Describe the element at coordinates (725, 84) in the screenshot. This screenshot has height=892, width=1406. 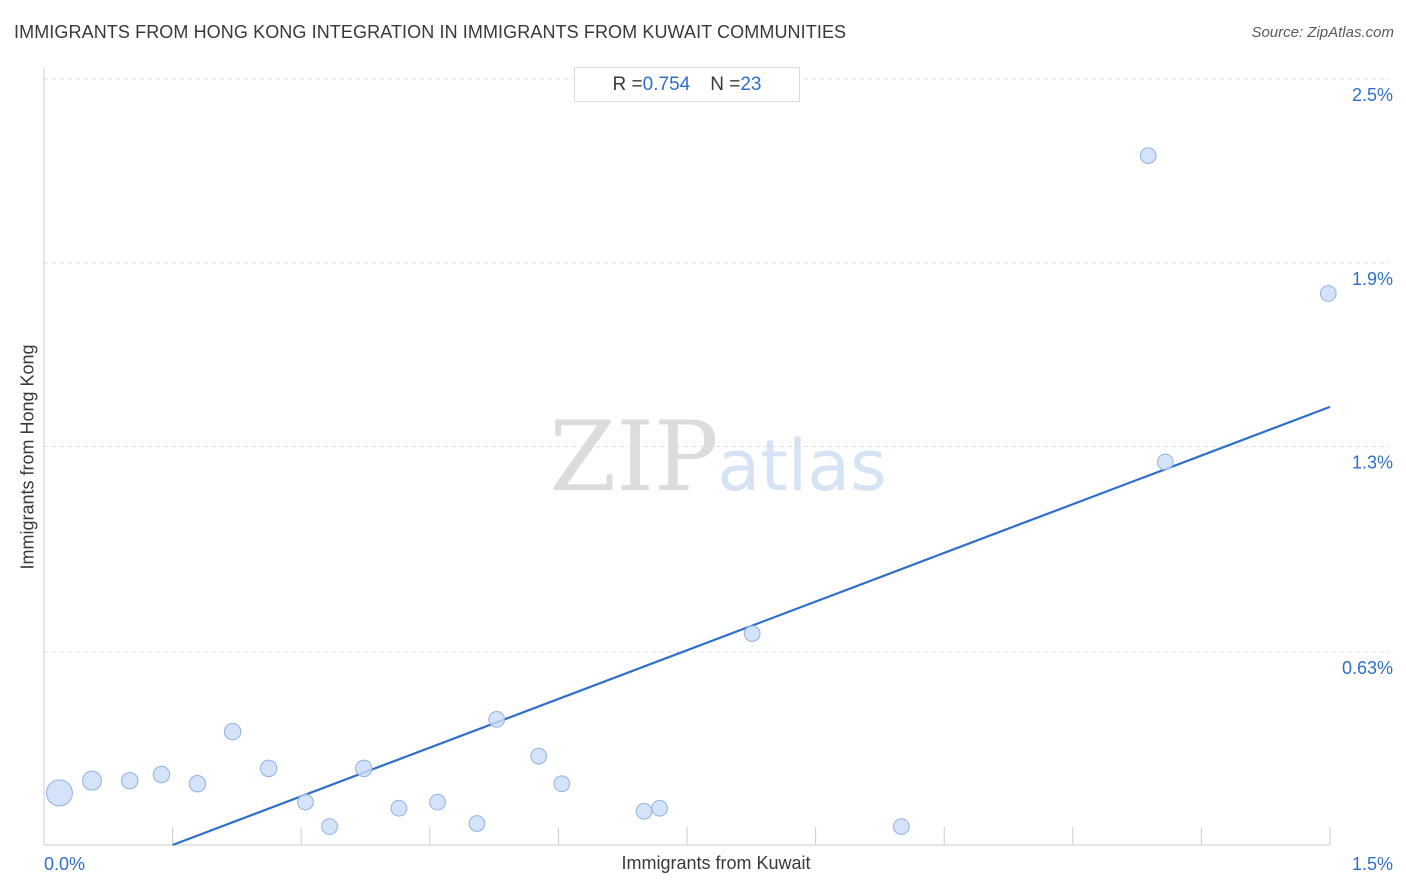
I see `n-label: N =` at that location.